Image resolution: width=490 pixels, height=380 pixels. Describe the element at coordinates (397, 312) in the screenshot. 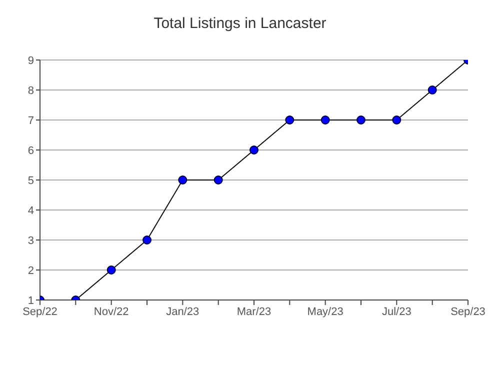

I see `x-tick-label: Jul/23` at that location.